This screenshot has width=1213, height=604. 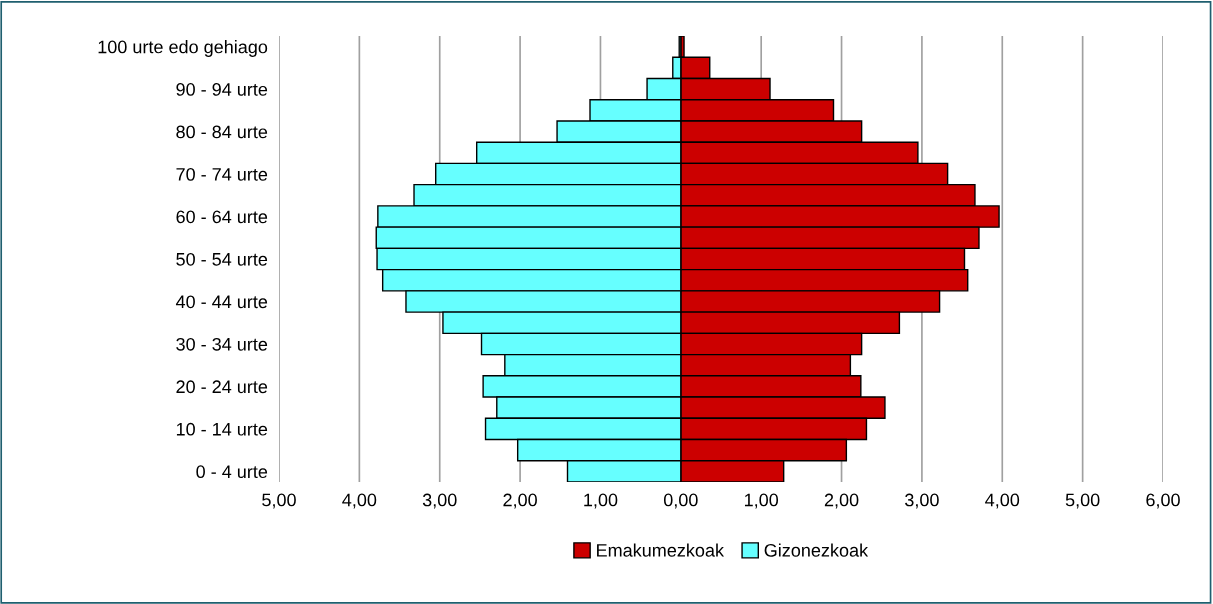 I want to click on y-tick-label: 60 - 64 urte, so click(x=222, y=217).